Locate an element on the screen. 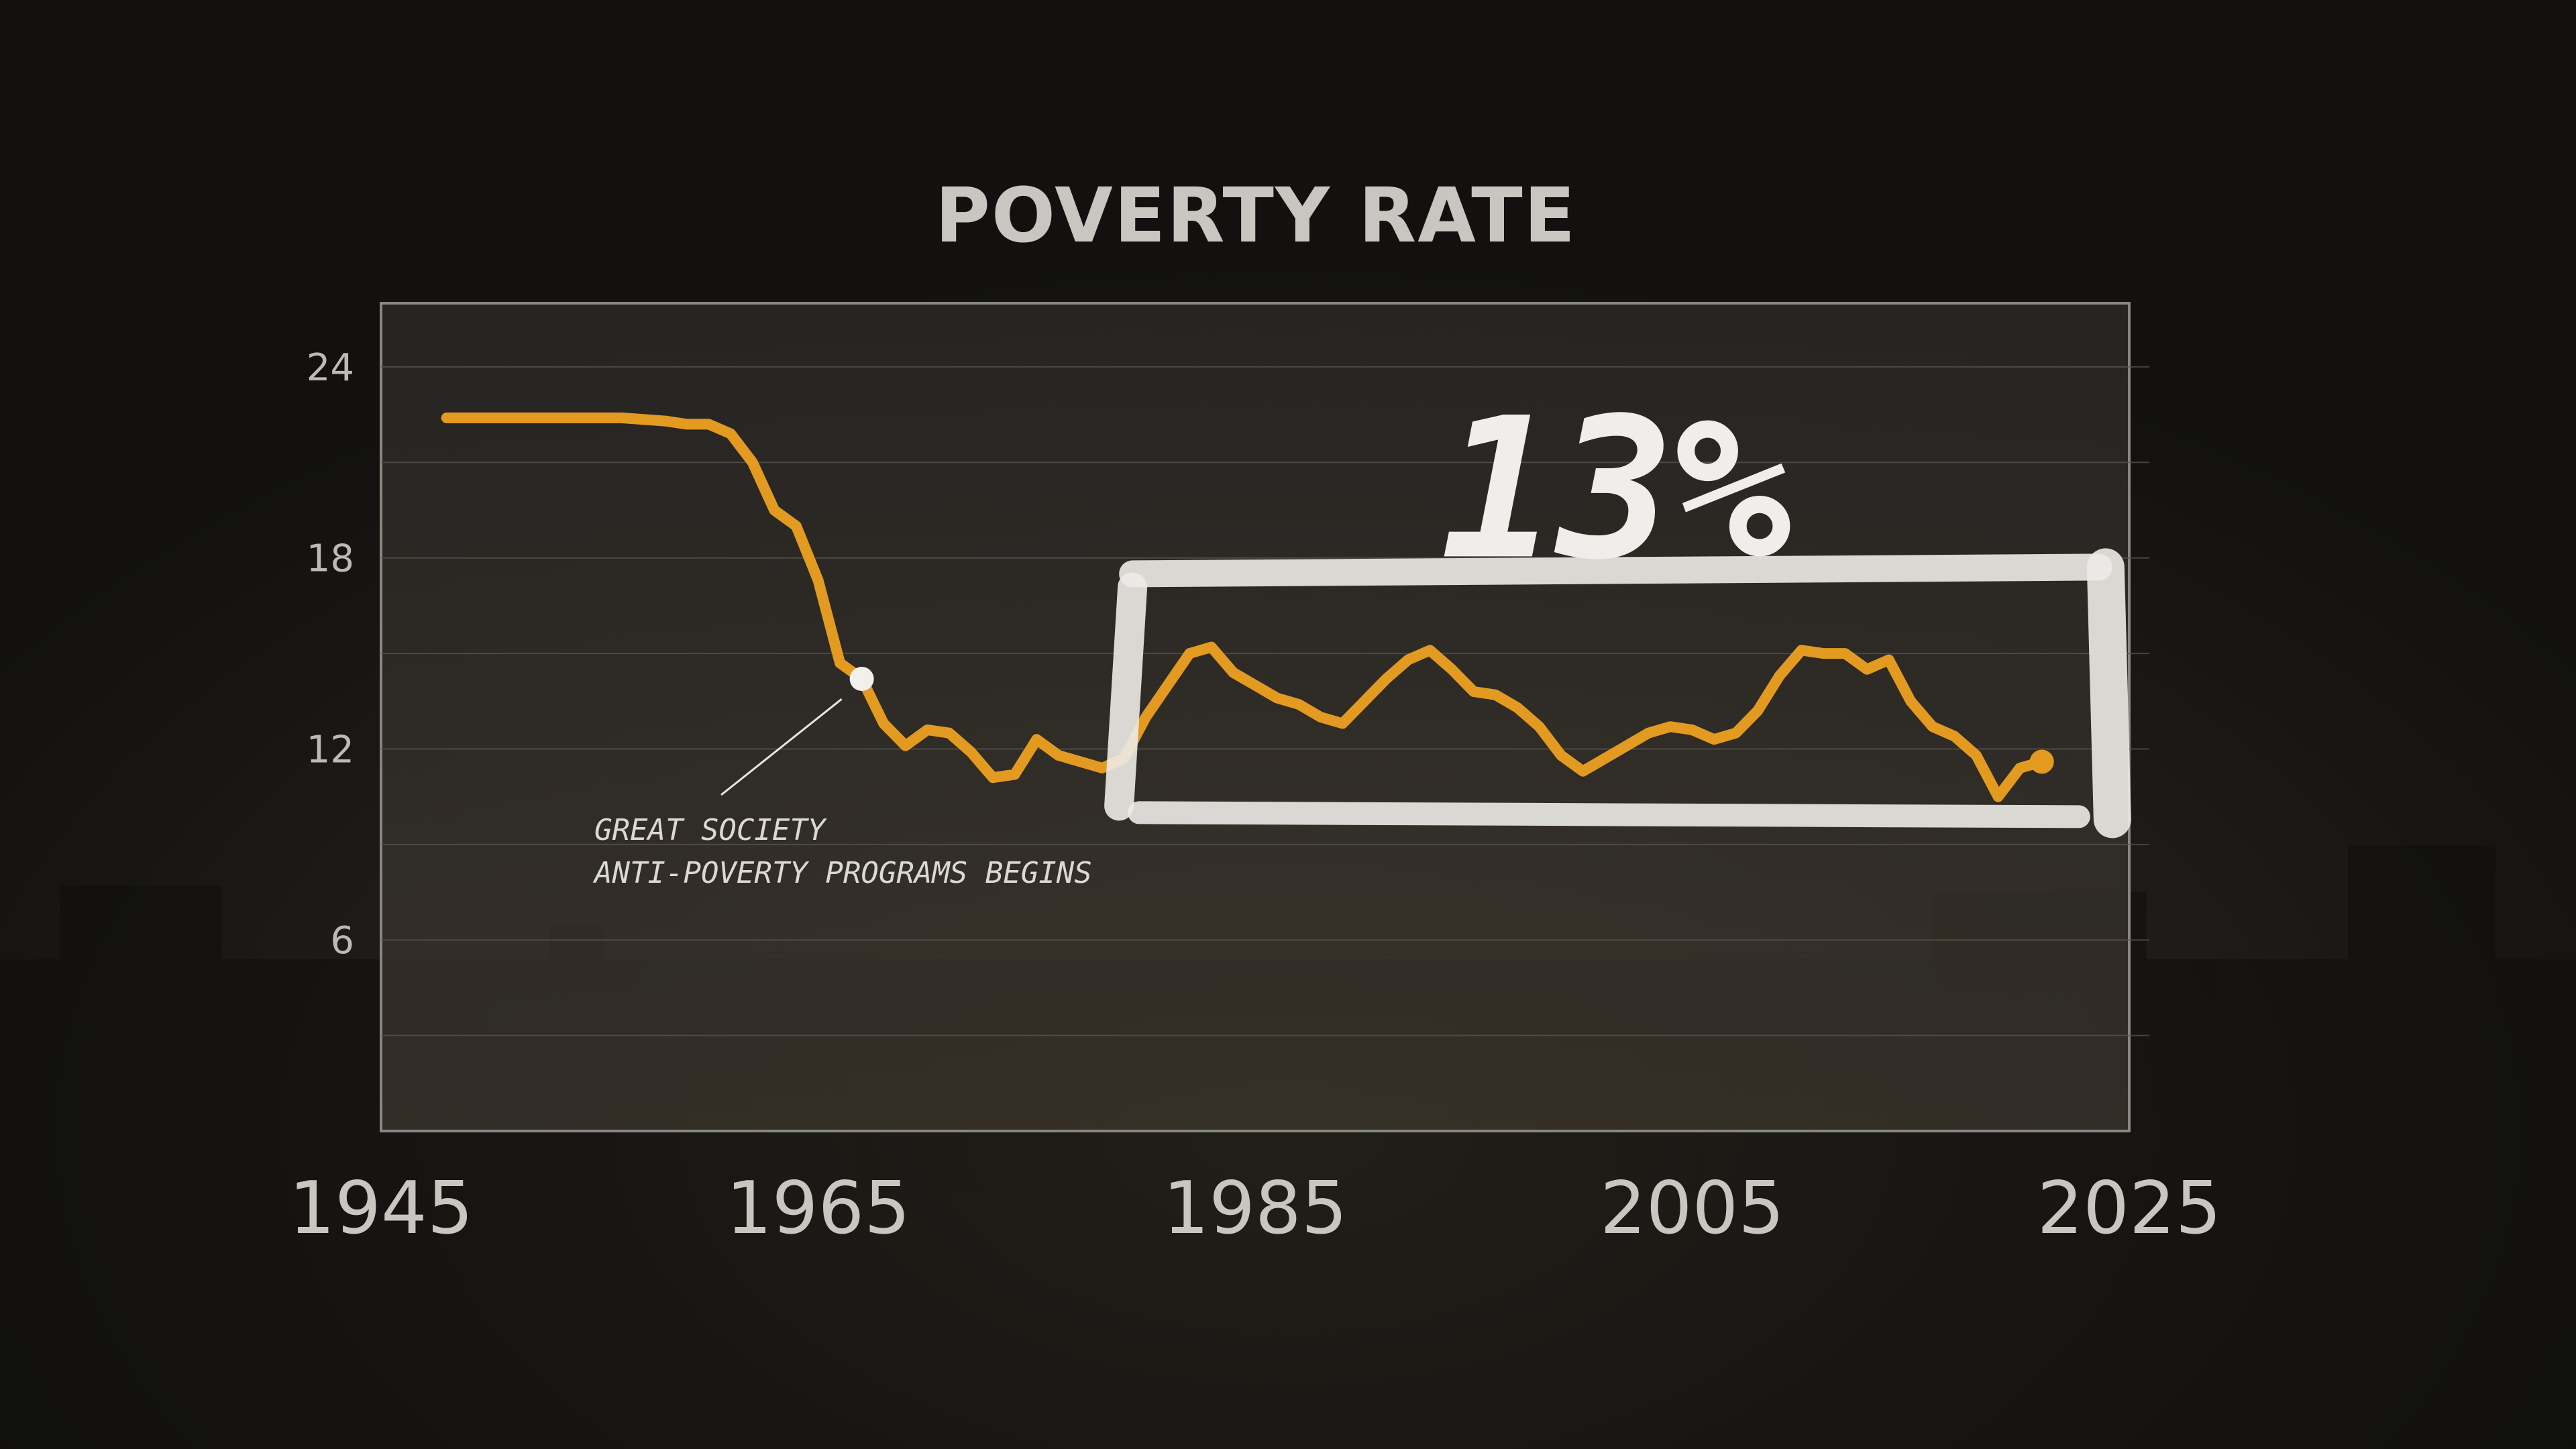  callout-box-left is located at coordinates (1126, 696).